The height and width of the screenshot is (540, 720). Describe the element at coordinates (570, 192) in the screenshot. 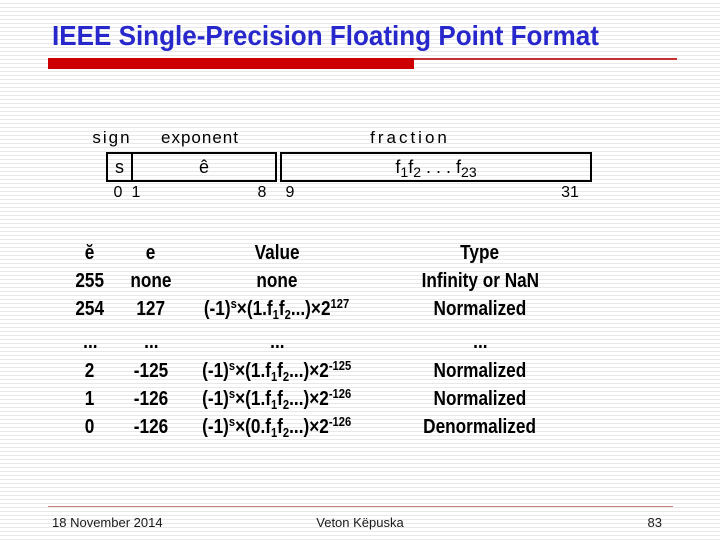

I see `bit-number-31: 31` at that location.